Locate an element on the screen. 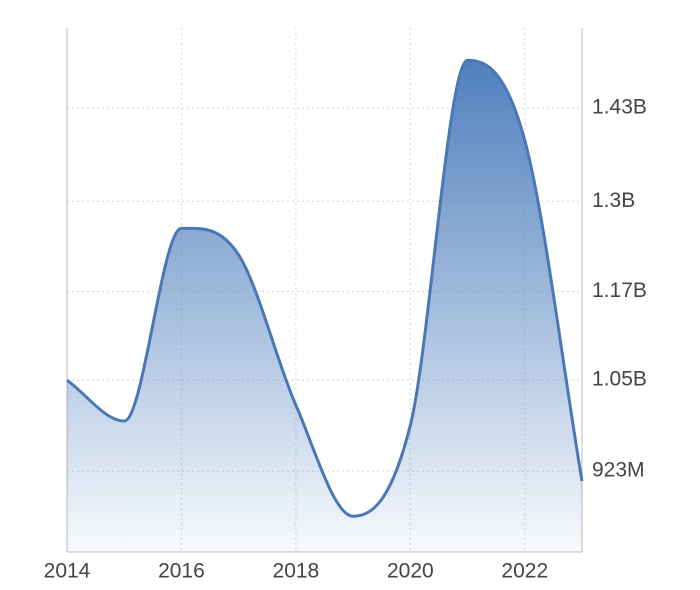 This screenshot has width=700, height=590. x-tick-label: 2016 is located at coordinates (181, 571).